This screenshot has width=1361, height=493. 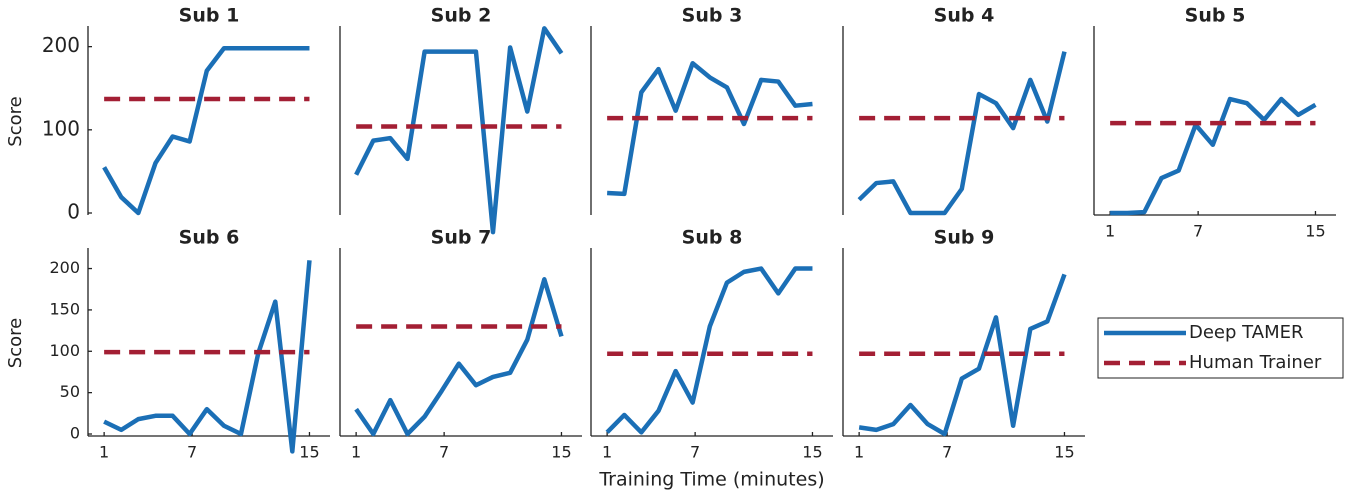 I want to click on subplot-title: Sub 4, so click(x=964, y=16).